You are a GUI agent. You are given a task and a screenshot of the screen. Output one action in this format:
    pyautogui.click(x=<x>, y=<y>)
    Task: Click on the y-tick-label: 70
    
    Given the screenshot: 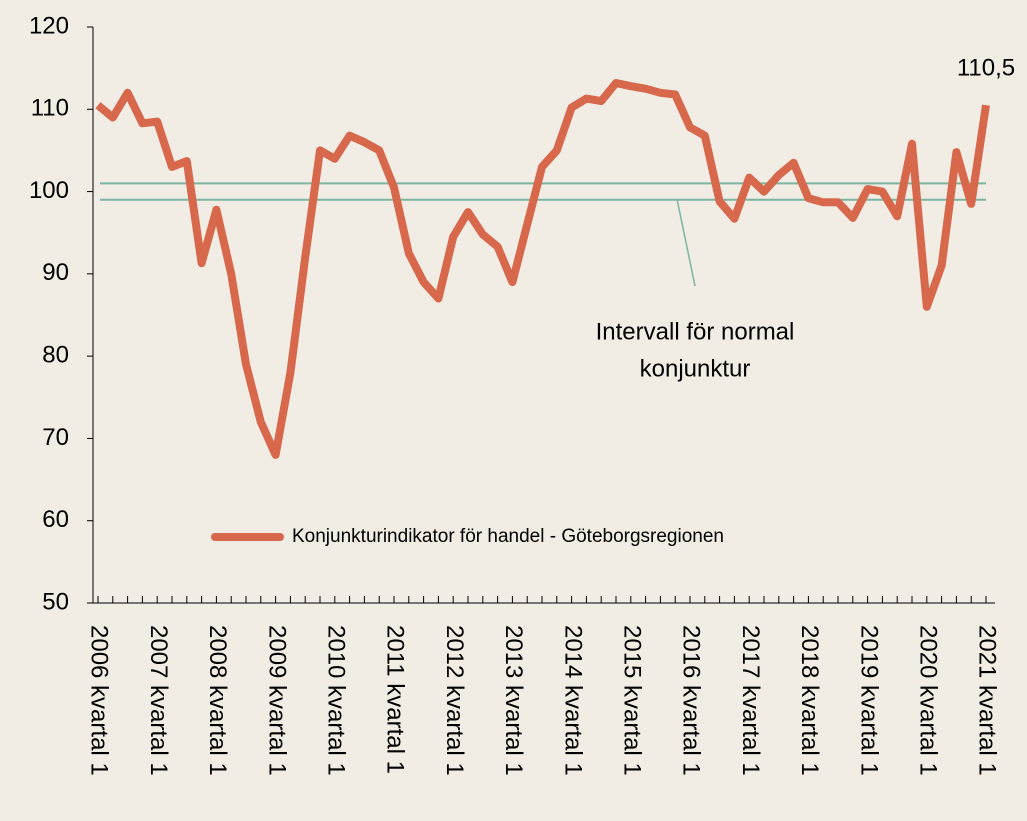 What is the action you would take?
    pyautogui.click(x=55, y=437)
    